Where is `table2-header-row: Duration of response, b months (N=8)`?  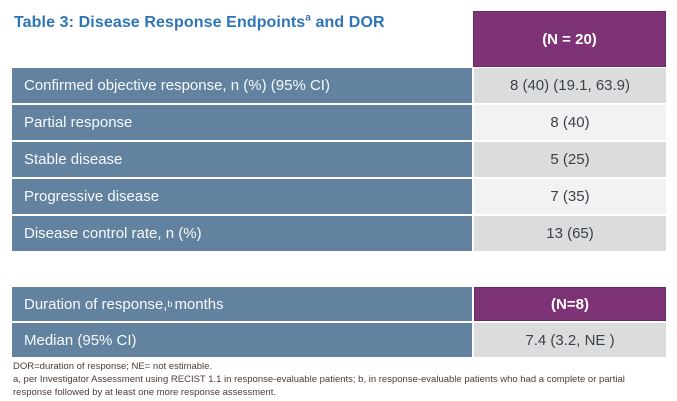
table2-header-row: Duration of response, b months (N=8) is located at coordinates (339, 304).